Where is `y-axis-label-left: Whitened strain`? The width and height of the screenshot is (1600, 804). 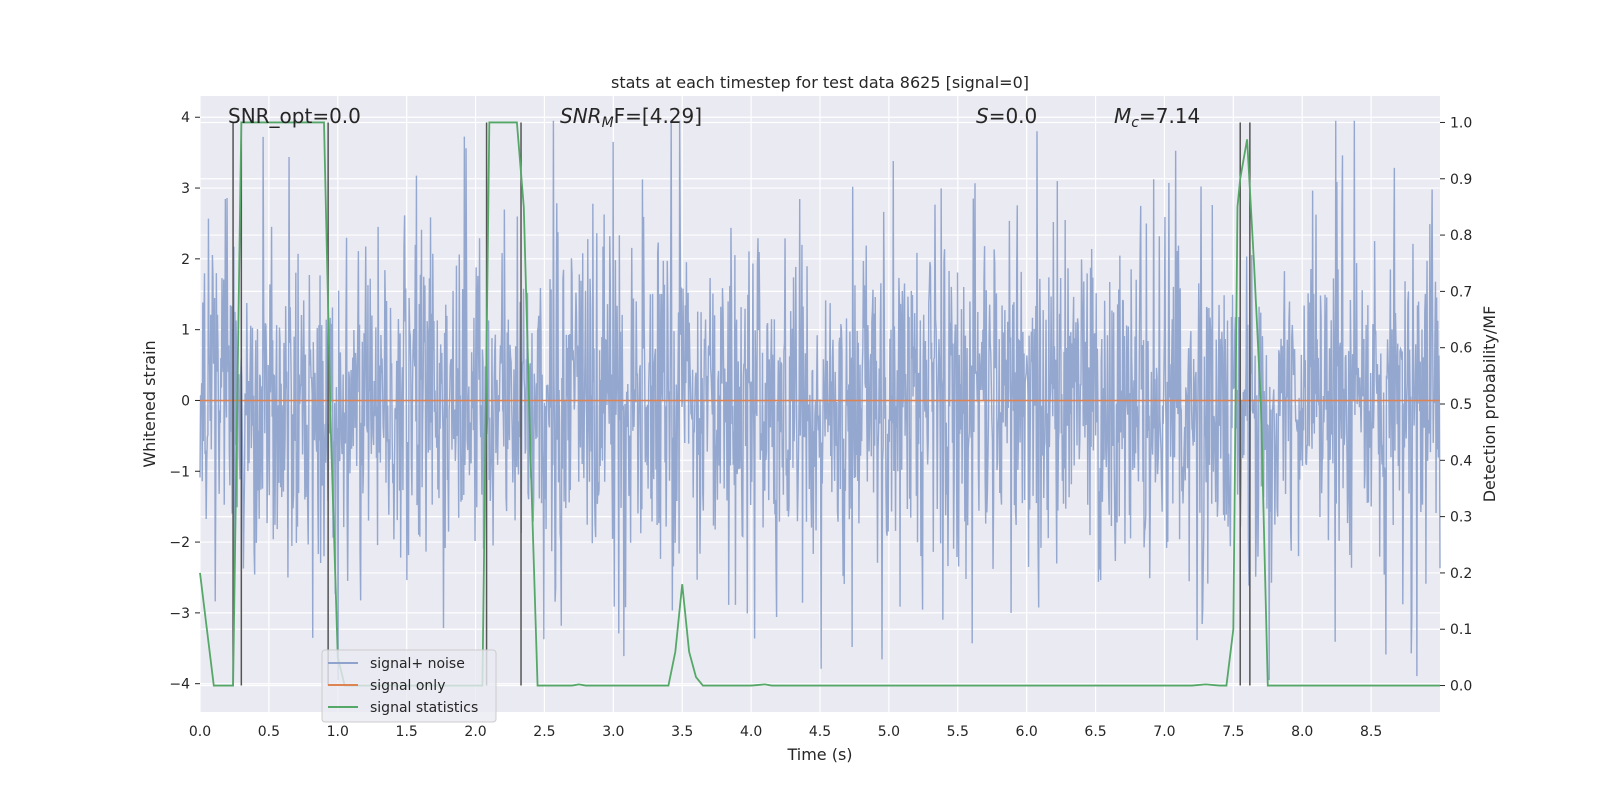
y-axis-label-left: Whitened strain is located at coordinates (149, 403).